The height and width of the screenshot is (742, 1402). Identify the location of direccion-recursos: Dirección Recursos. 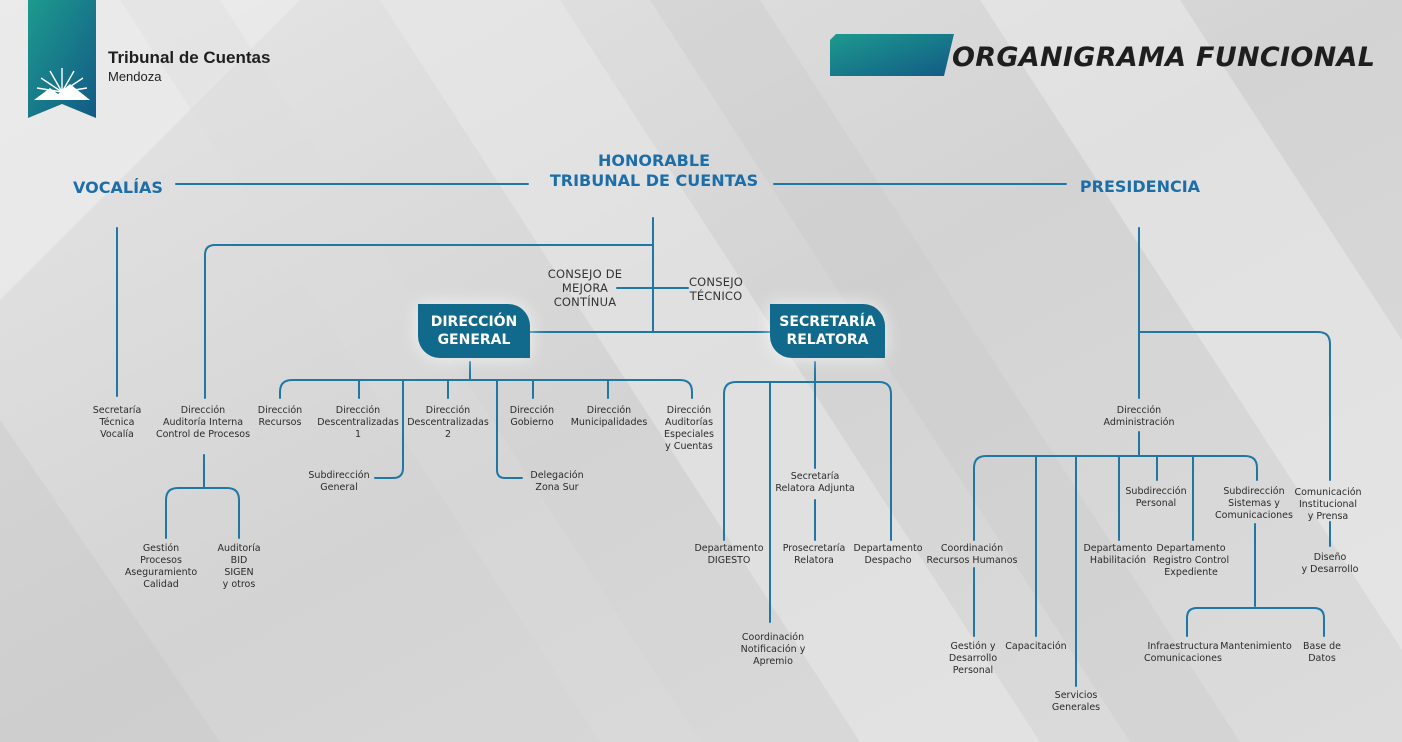
(280, 416).